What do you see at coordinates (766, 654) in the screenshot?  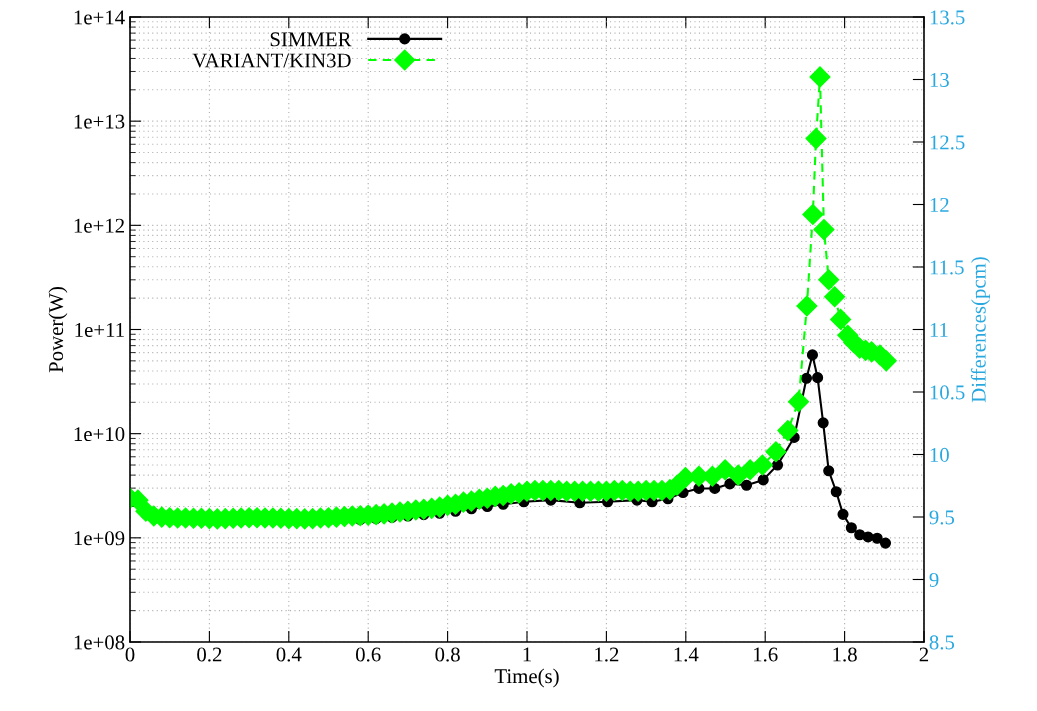 I see `x-tick-label: 1.6` at bounding box center [766, 654].